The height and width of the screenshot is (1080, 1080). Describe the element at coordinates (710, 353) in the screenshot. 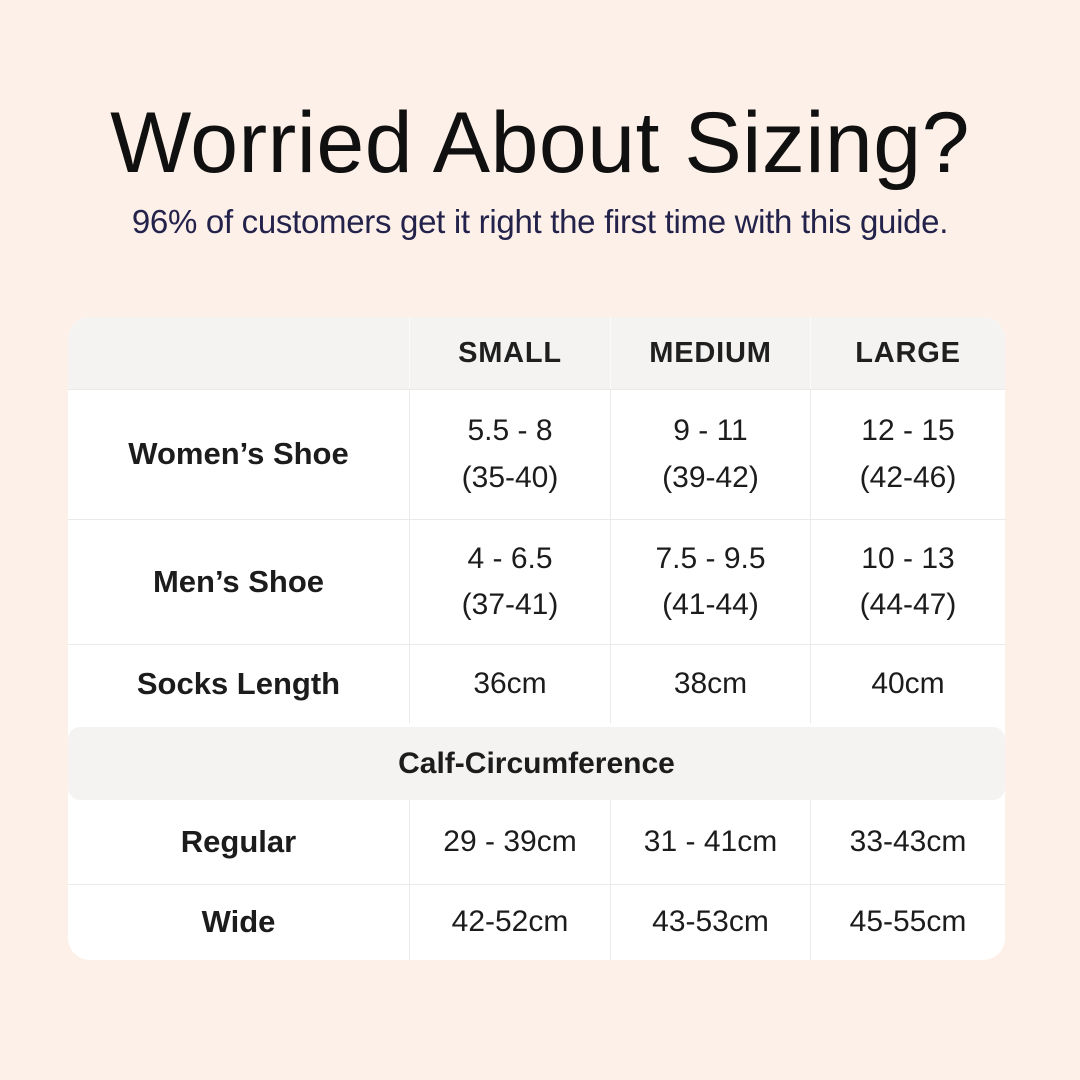

I see `col-header-medium: MEDIUM` at that location.